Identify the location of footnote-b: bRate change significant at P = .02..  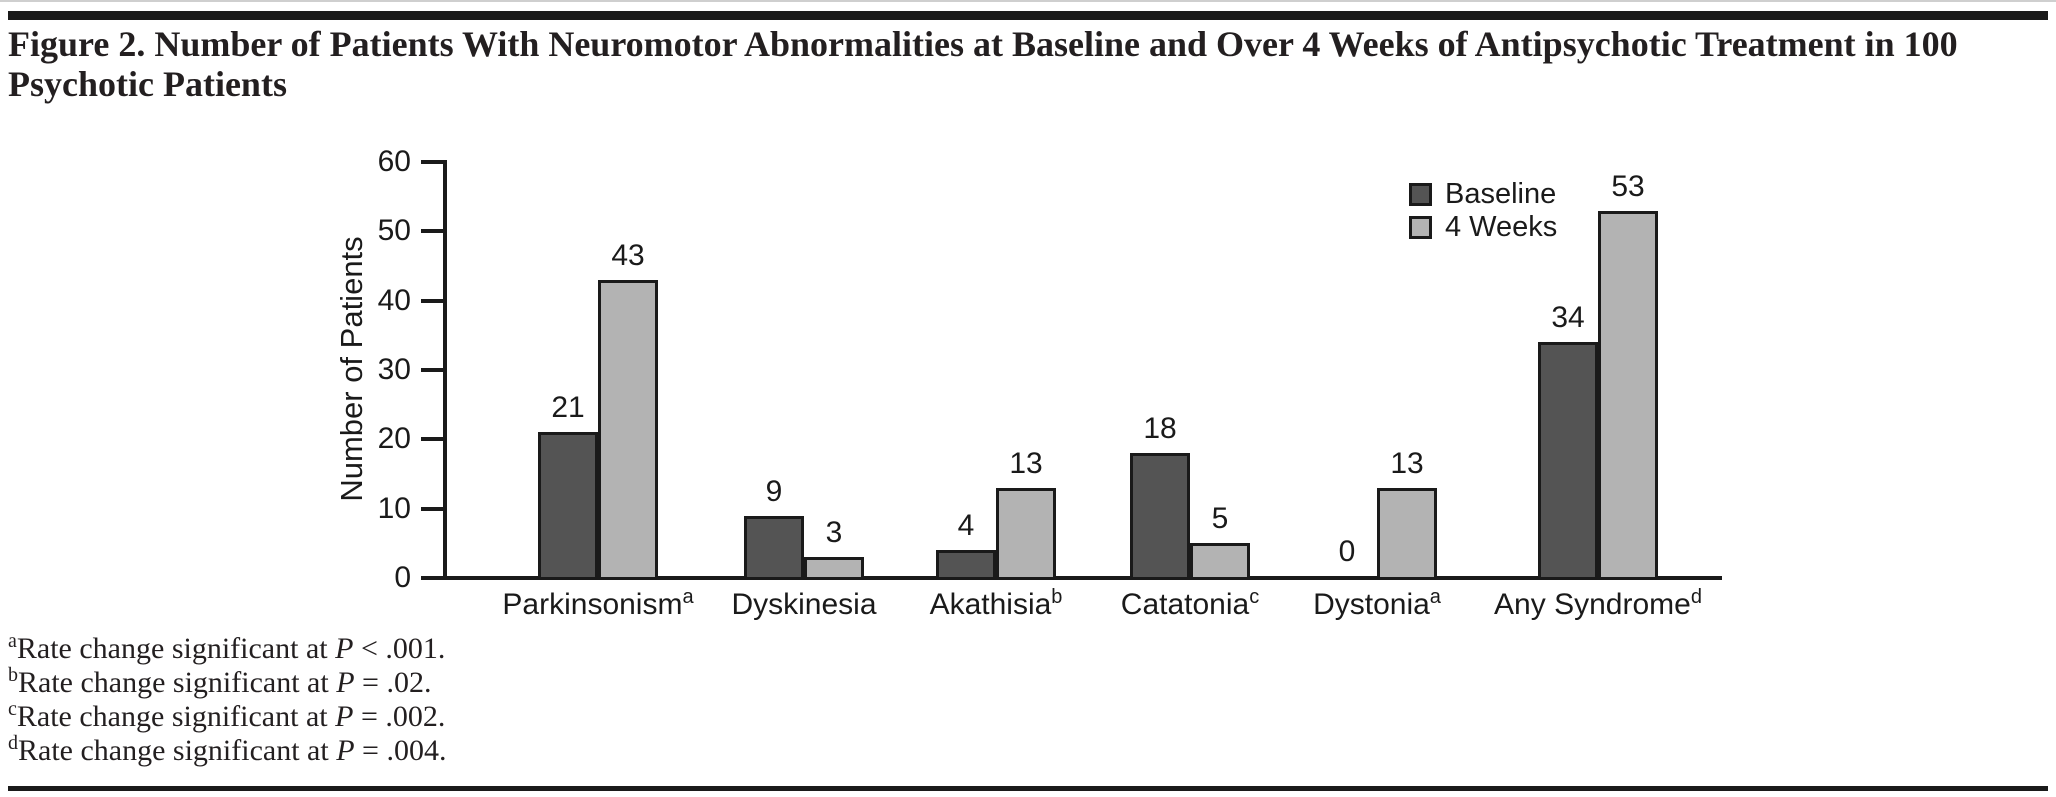
(227, 682).